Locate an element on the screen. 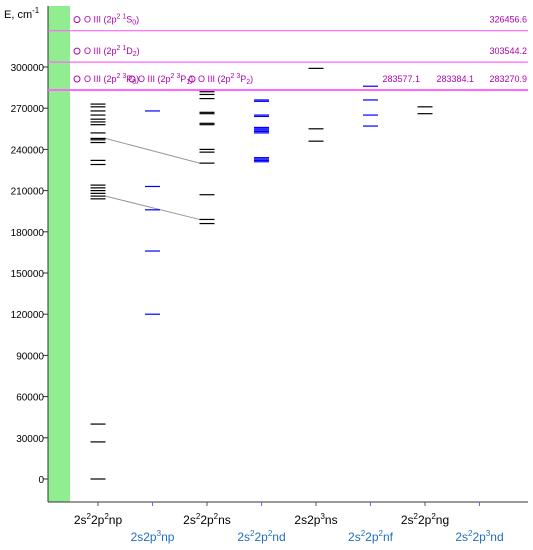 The width and height of the screenshot is (533, 550). ionization-limit-value: 283270.9 is located at coordinates (508, 79).